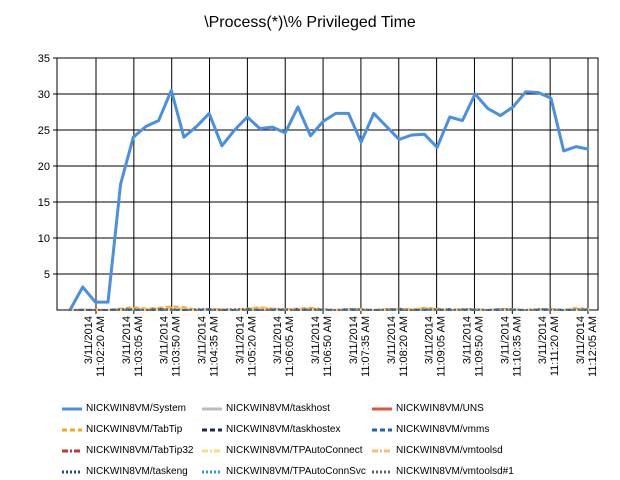 This screenshot has height=480, width=620. What do you see at coordinates (296, 471) in the screenshot?
I see `legend-label: NICKWIN8VM/TPAutoConnSvc` at bounding box center [296, 471].